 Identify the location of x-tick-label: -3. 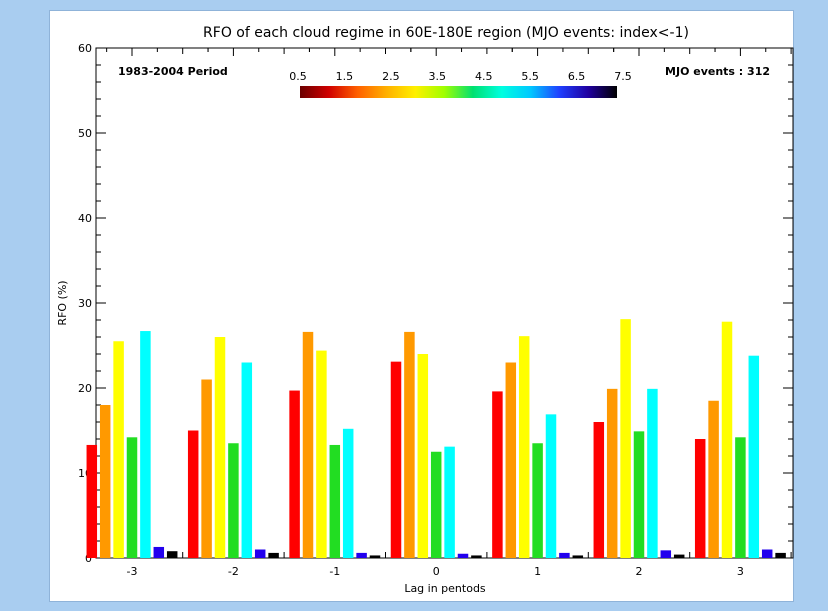
(132, 571).